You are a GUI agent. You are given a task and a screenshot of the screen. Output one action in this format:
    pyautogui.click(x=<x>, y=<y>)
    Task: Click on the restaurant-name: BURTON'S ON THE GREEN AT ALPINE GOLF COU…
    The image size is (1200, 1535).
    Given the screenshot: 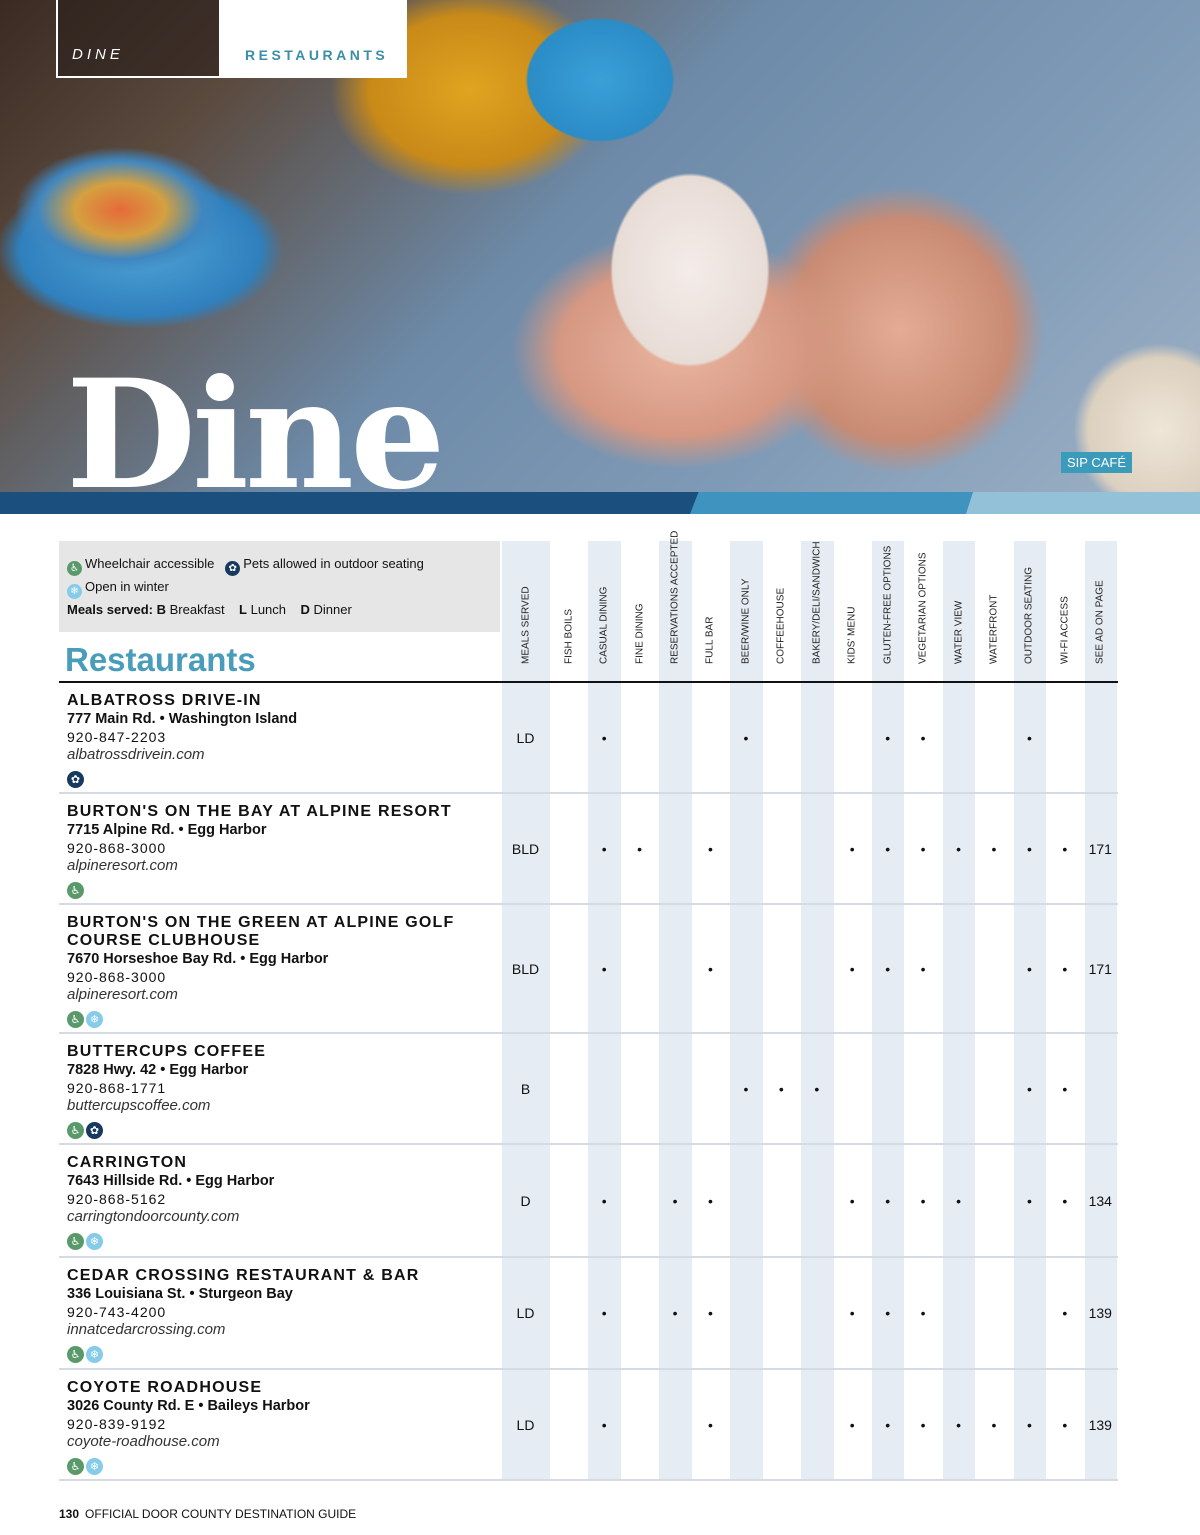 What is the action you would take?
    pyautogui.click(x=261, y=931)
    